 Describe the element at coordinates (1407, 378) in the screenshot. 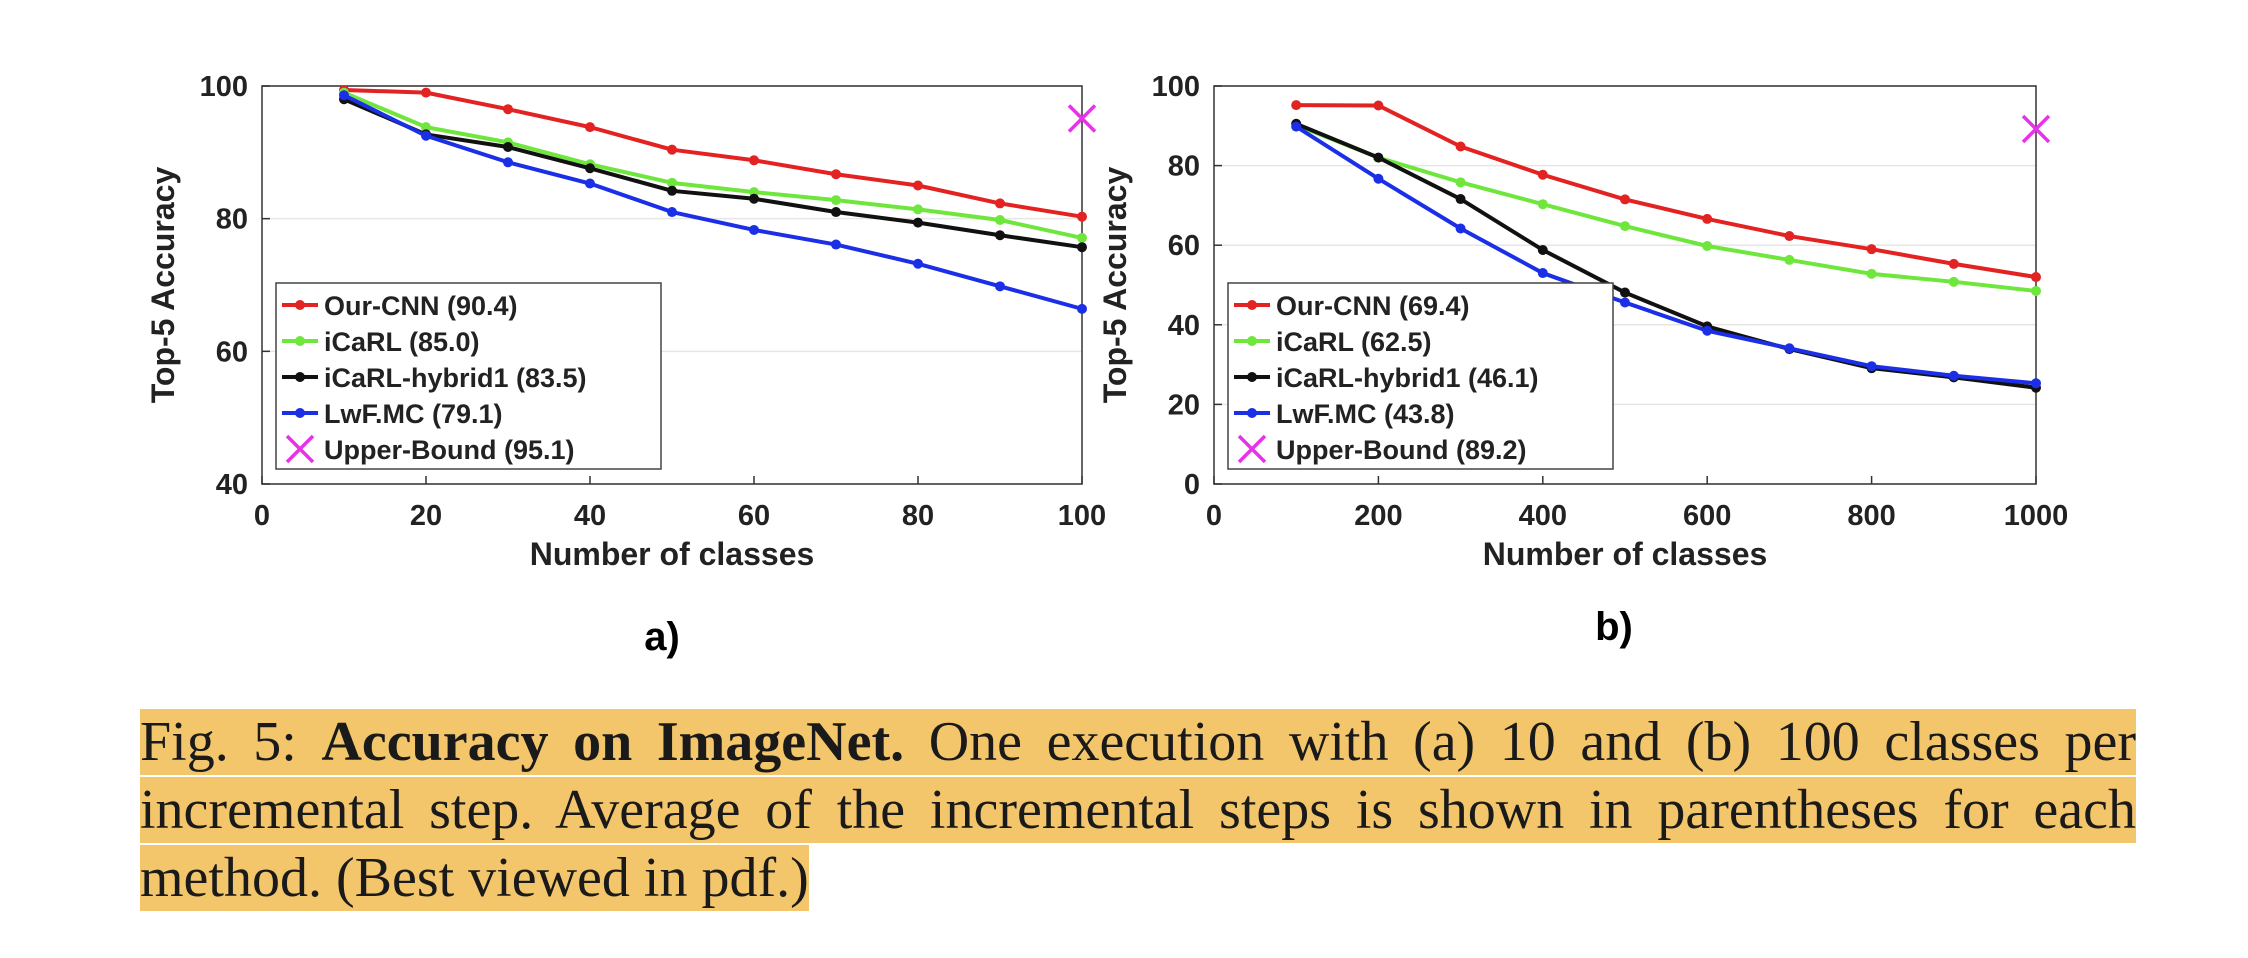

I see `legend-entry: iCaRL-hybrid1 (46.1)` at that location.